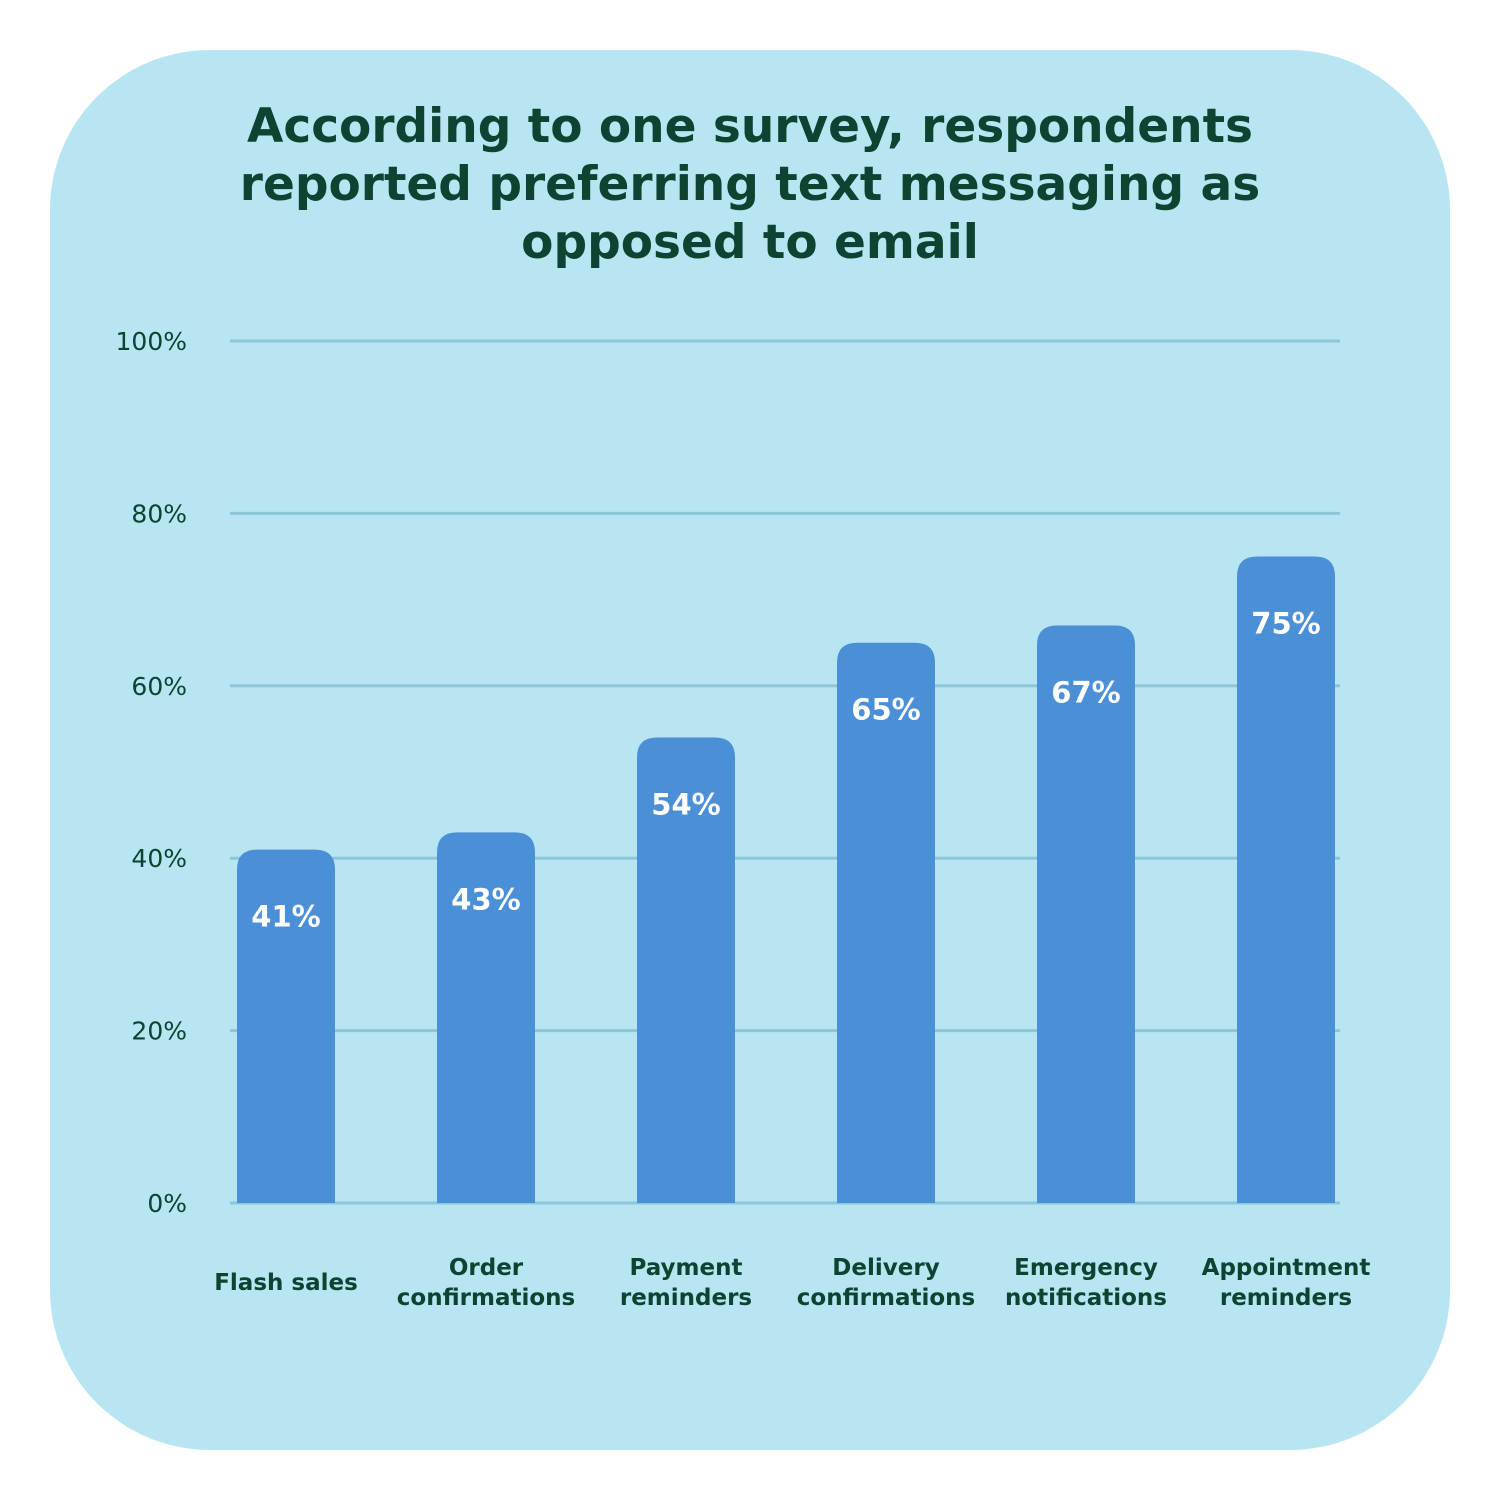 This screenshot has width=1500, height=1500. What do you see at coordinates (685, 805) in the screenshot?
I see `data-label: 54%` at bounding box center [685, 805].